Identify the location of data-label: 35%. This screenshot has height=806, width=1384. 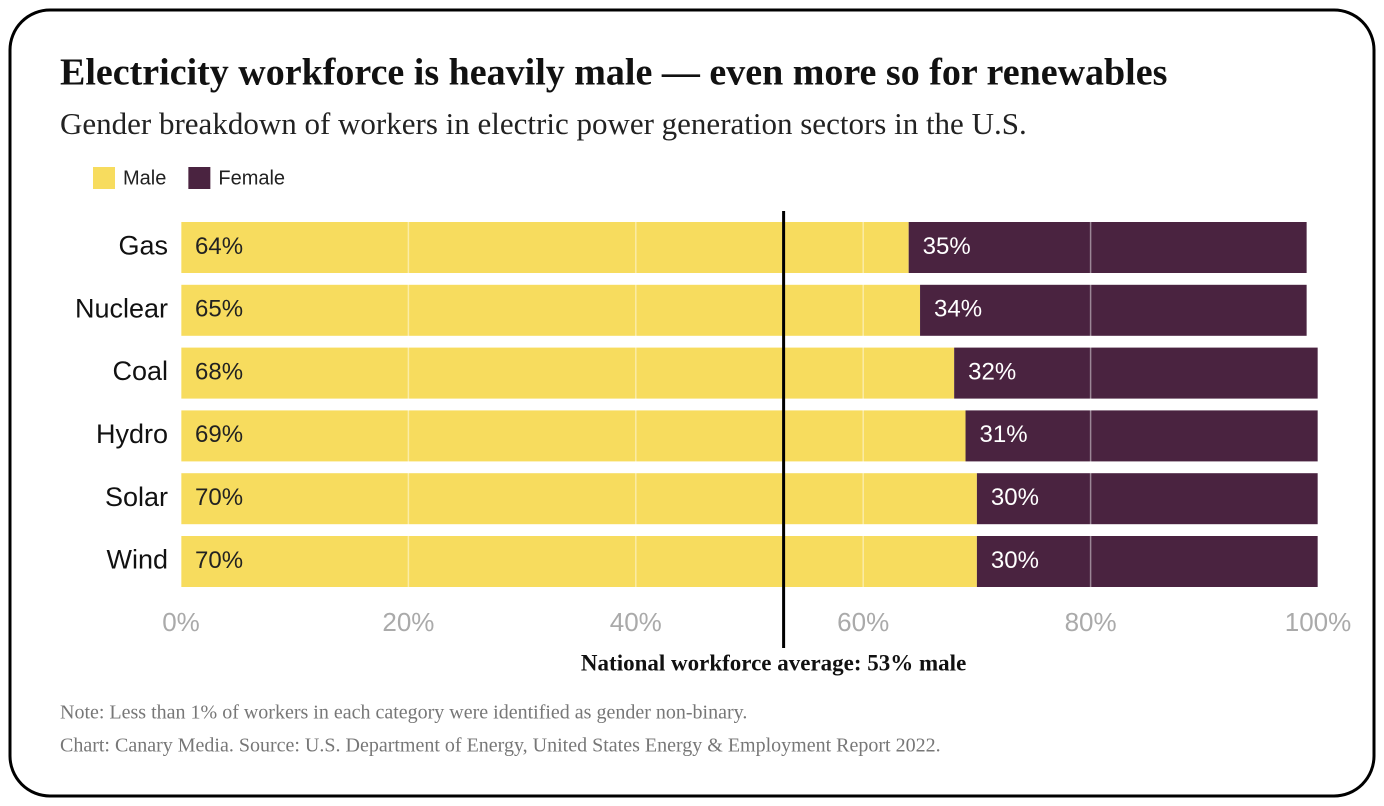
(947, 246).